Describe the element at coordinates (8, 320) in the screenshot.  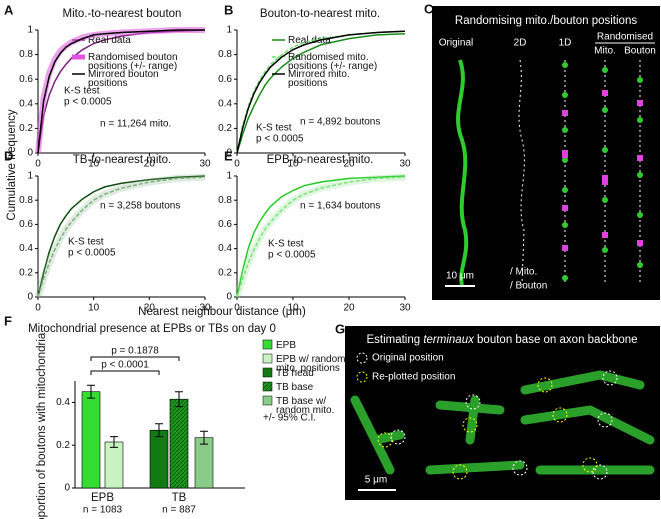
I see `panel-letter: F` at that location.